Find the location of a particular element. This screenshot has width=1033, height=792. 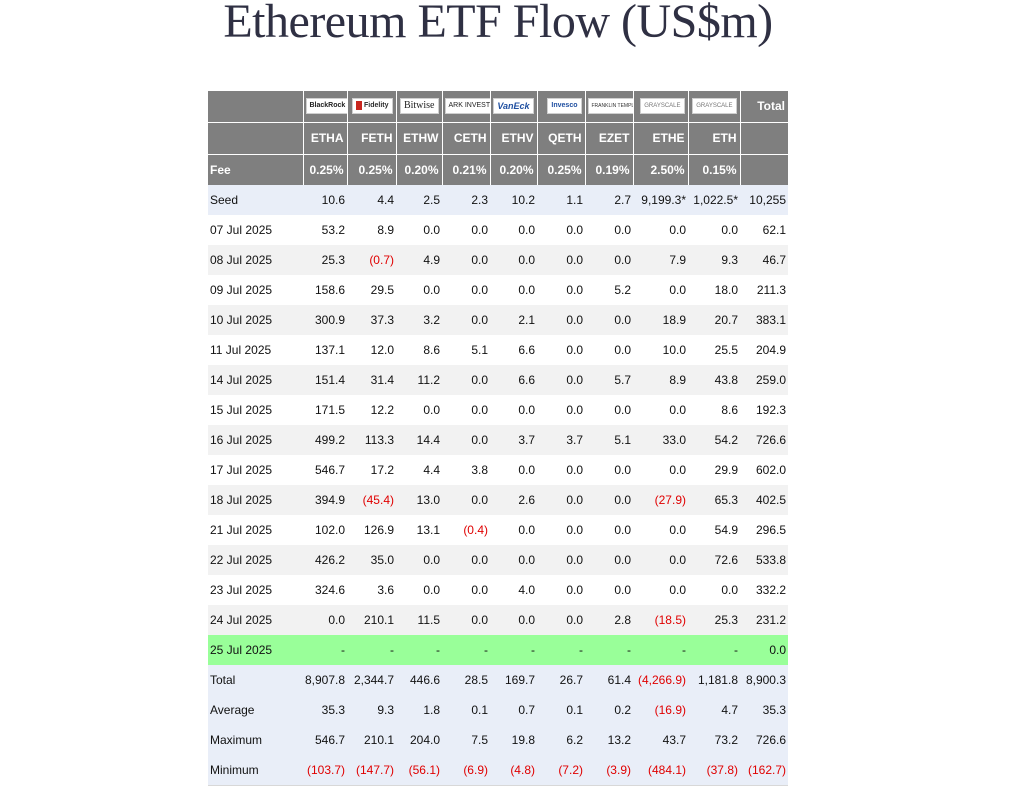

flow-value-cell: 65.3 is located at coordinates (714, 500).